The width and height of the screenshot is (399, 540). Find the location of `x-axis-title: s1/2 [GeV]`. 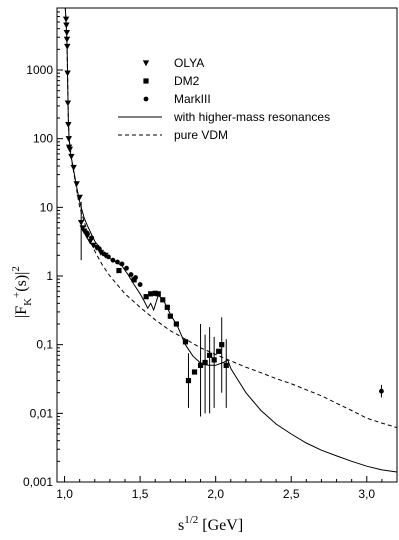

x-axis-title: s1/2 [GeV] is located at coordinates (210, 524).